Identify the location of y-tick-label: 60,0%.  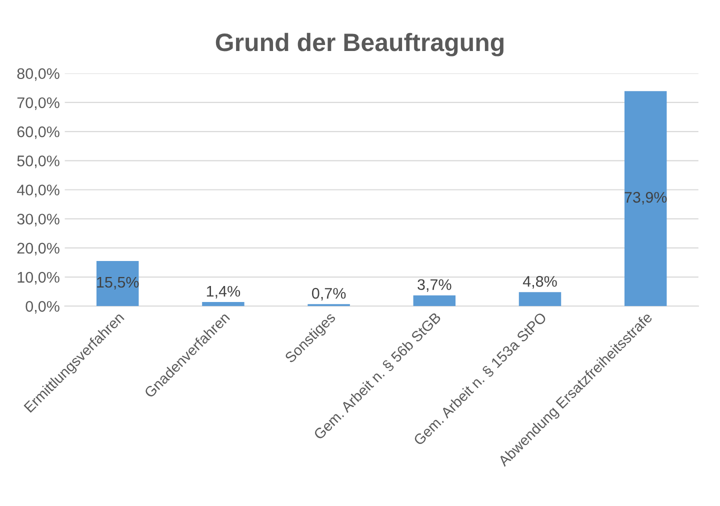
(38, 133).